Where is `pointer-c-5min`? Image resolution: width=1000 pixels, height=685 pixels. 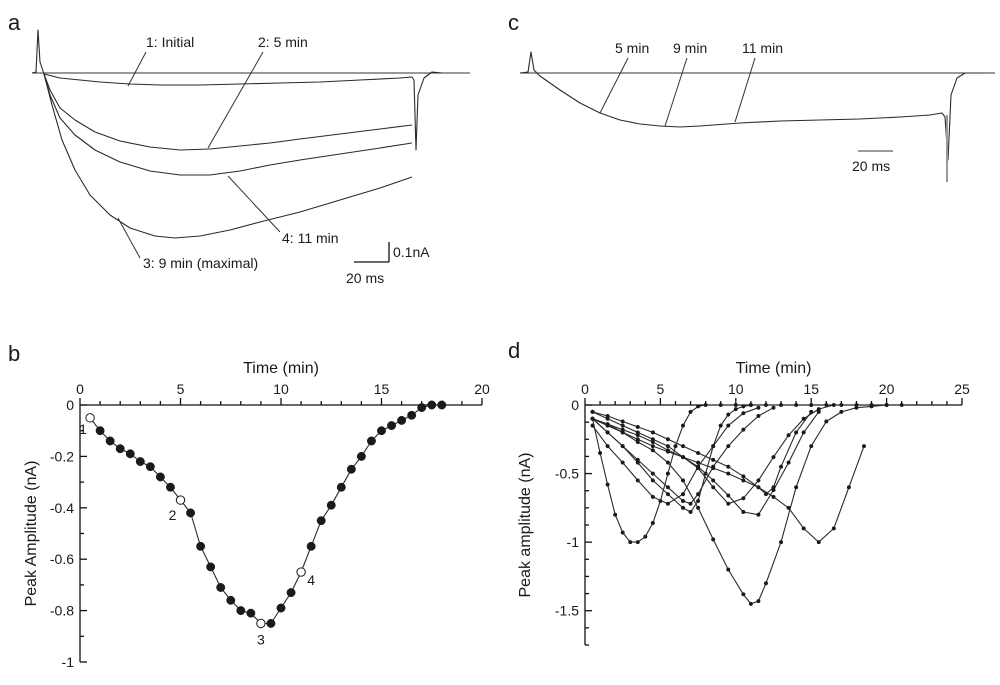
pointer-c-5min is located at coordinates (614, 85).